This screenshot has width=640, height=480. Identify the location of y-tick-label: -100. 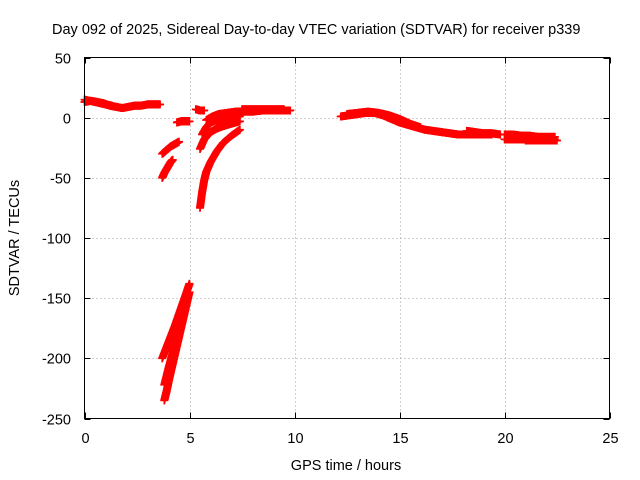
(56, 240).